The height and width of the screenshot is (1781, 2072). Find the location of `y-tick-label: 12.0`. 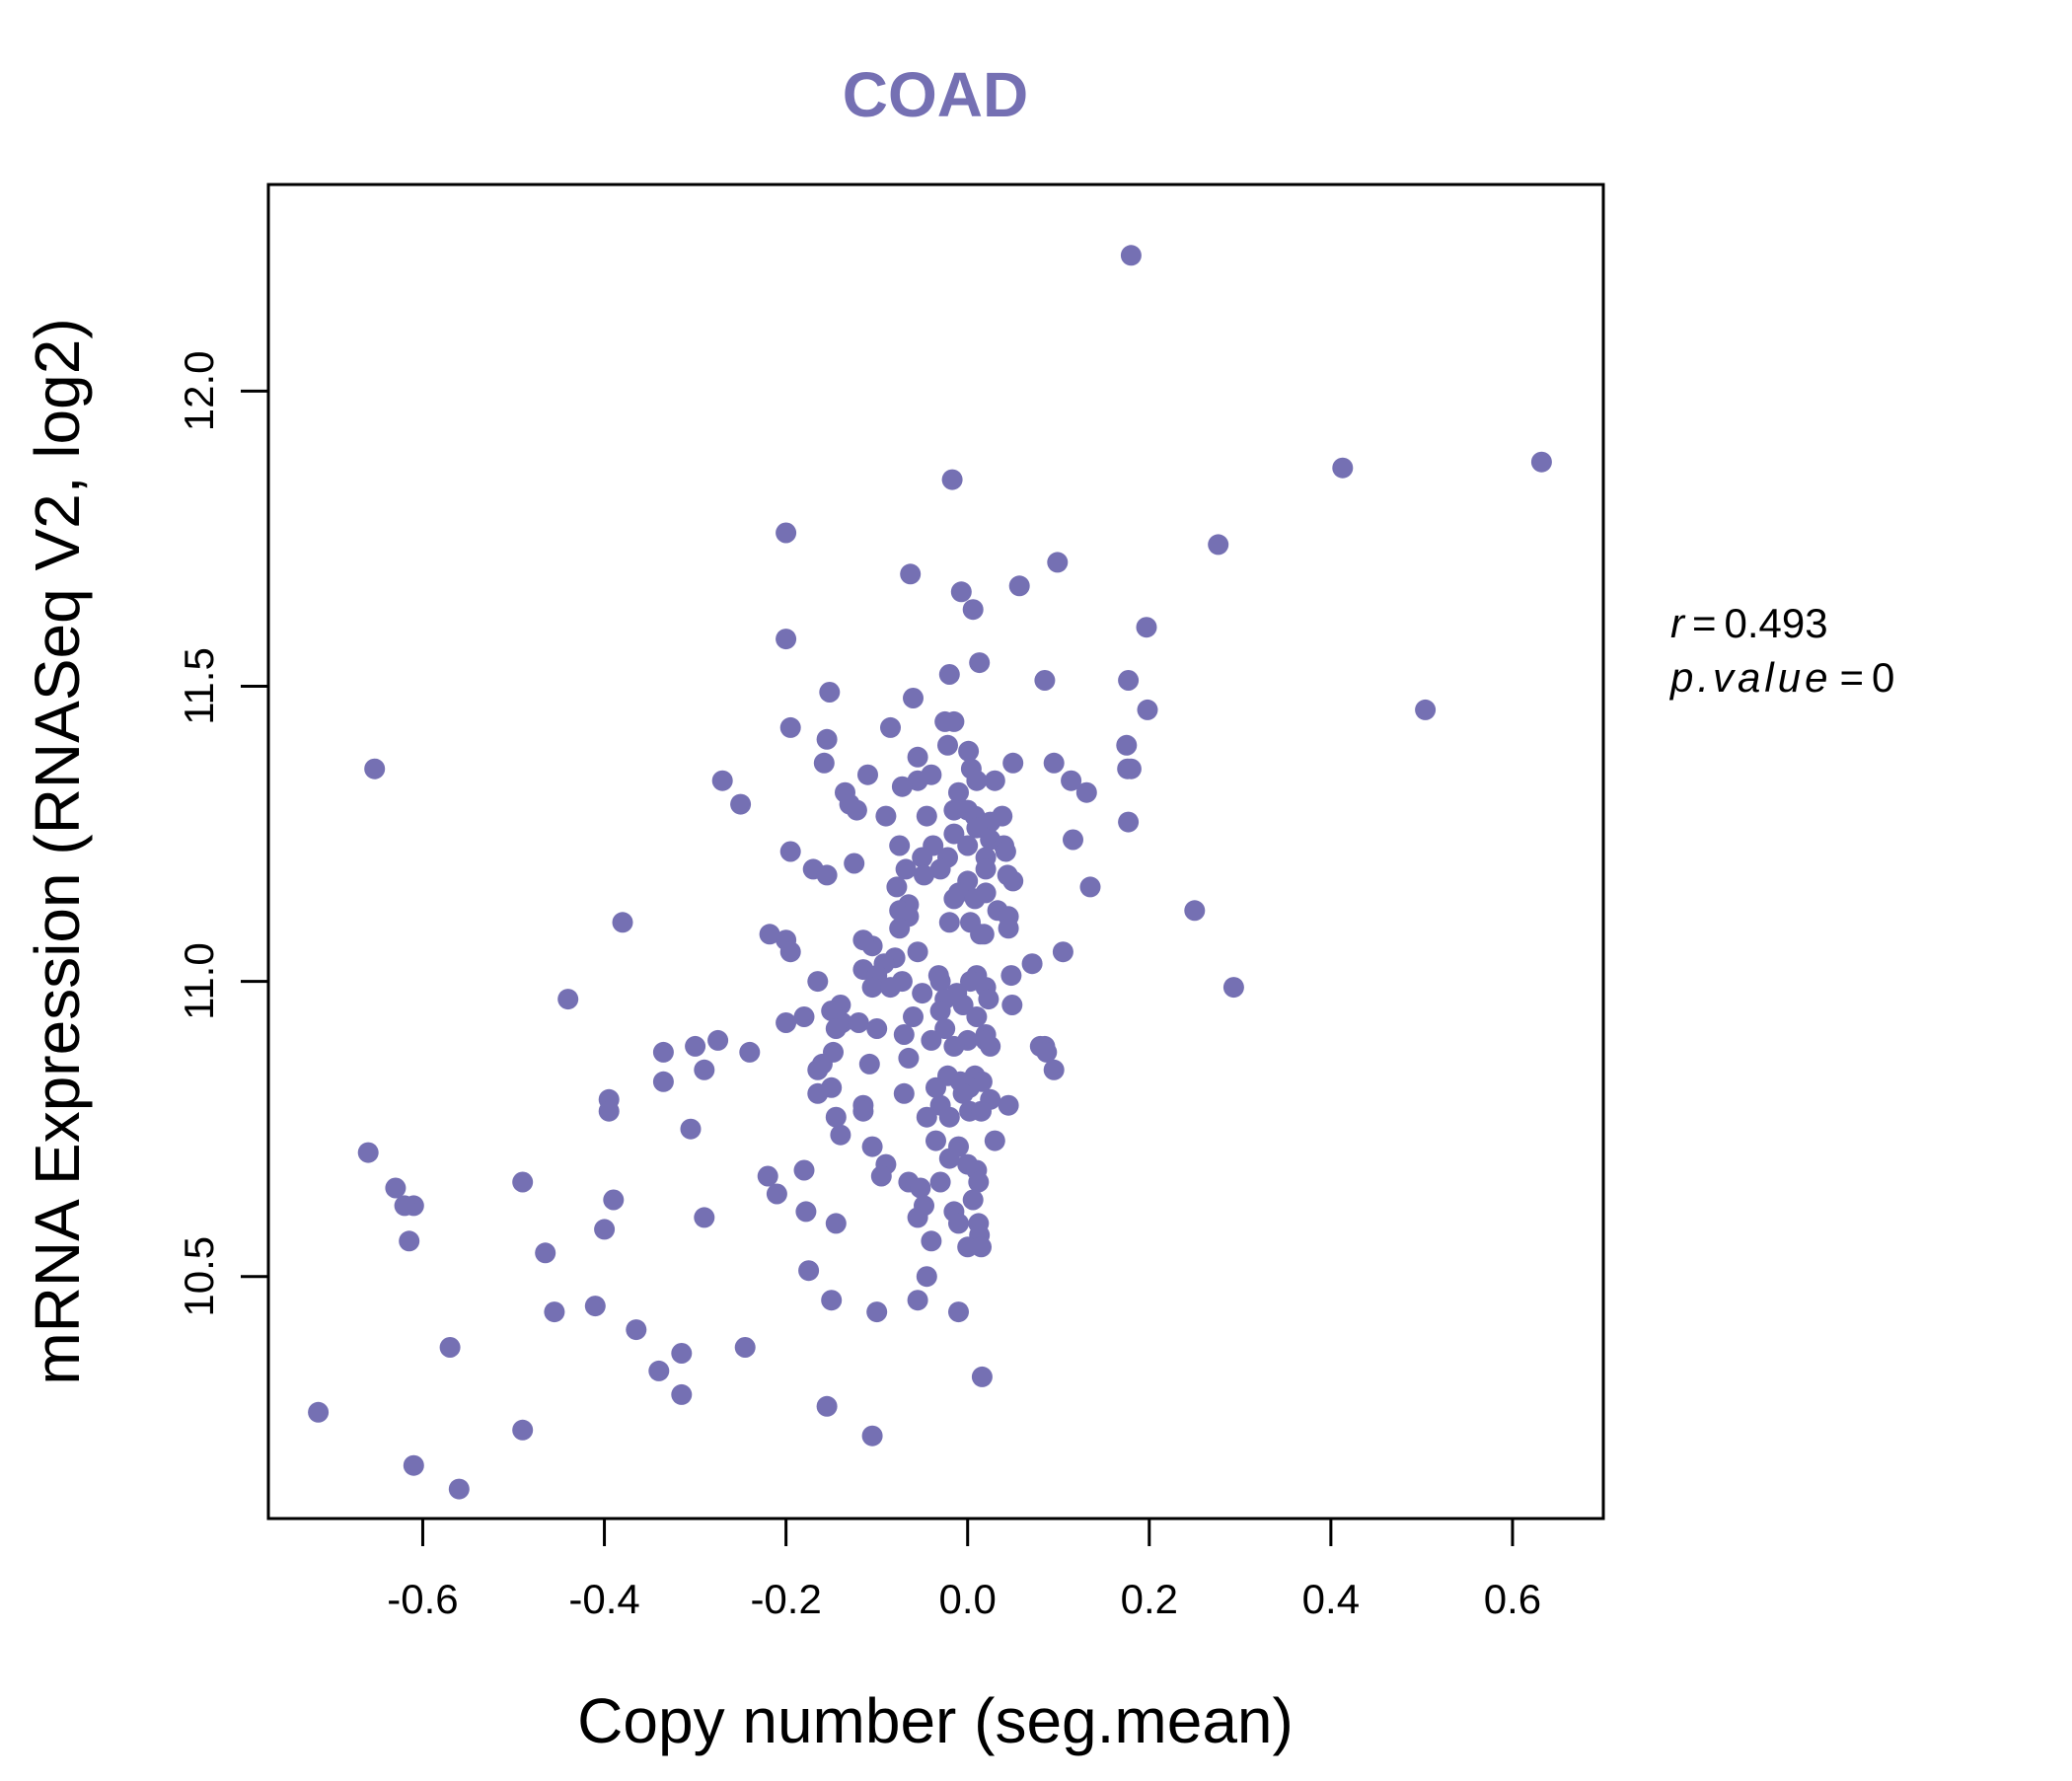

y-tick-label: 12.0 is located at coordinates (199, 391).